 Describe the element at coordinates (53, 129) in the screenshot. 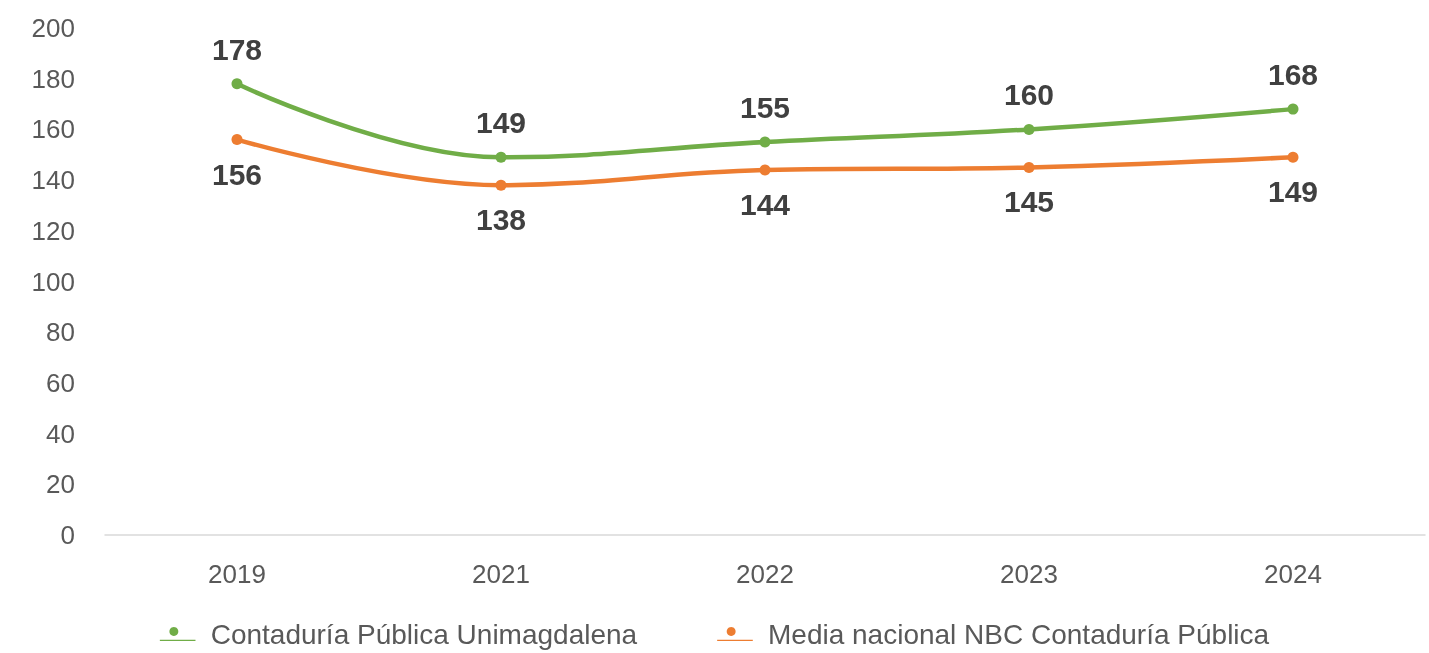

I see `y-tick-label: 160` at that location.